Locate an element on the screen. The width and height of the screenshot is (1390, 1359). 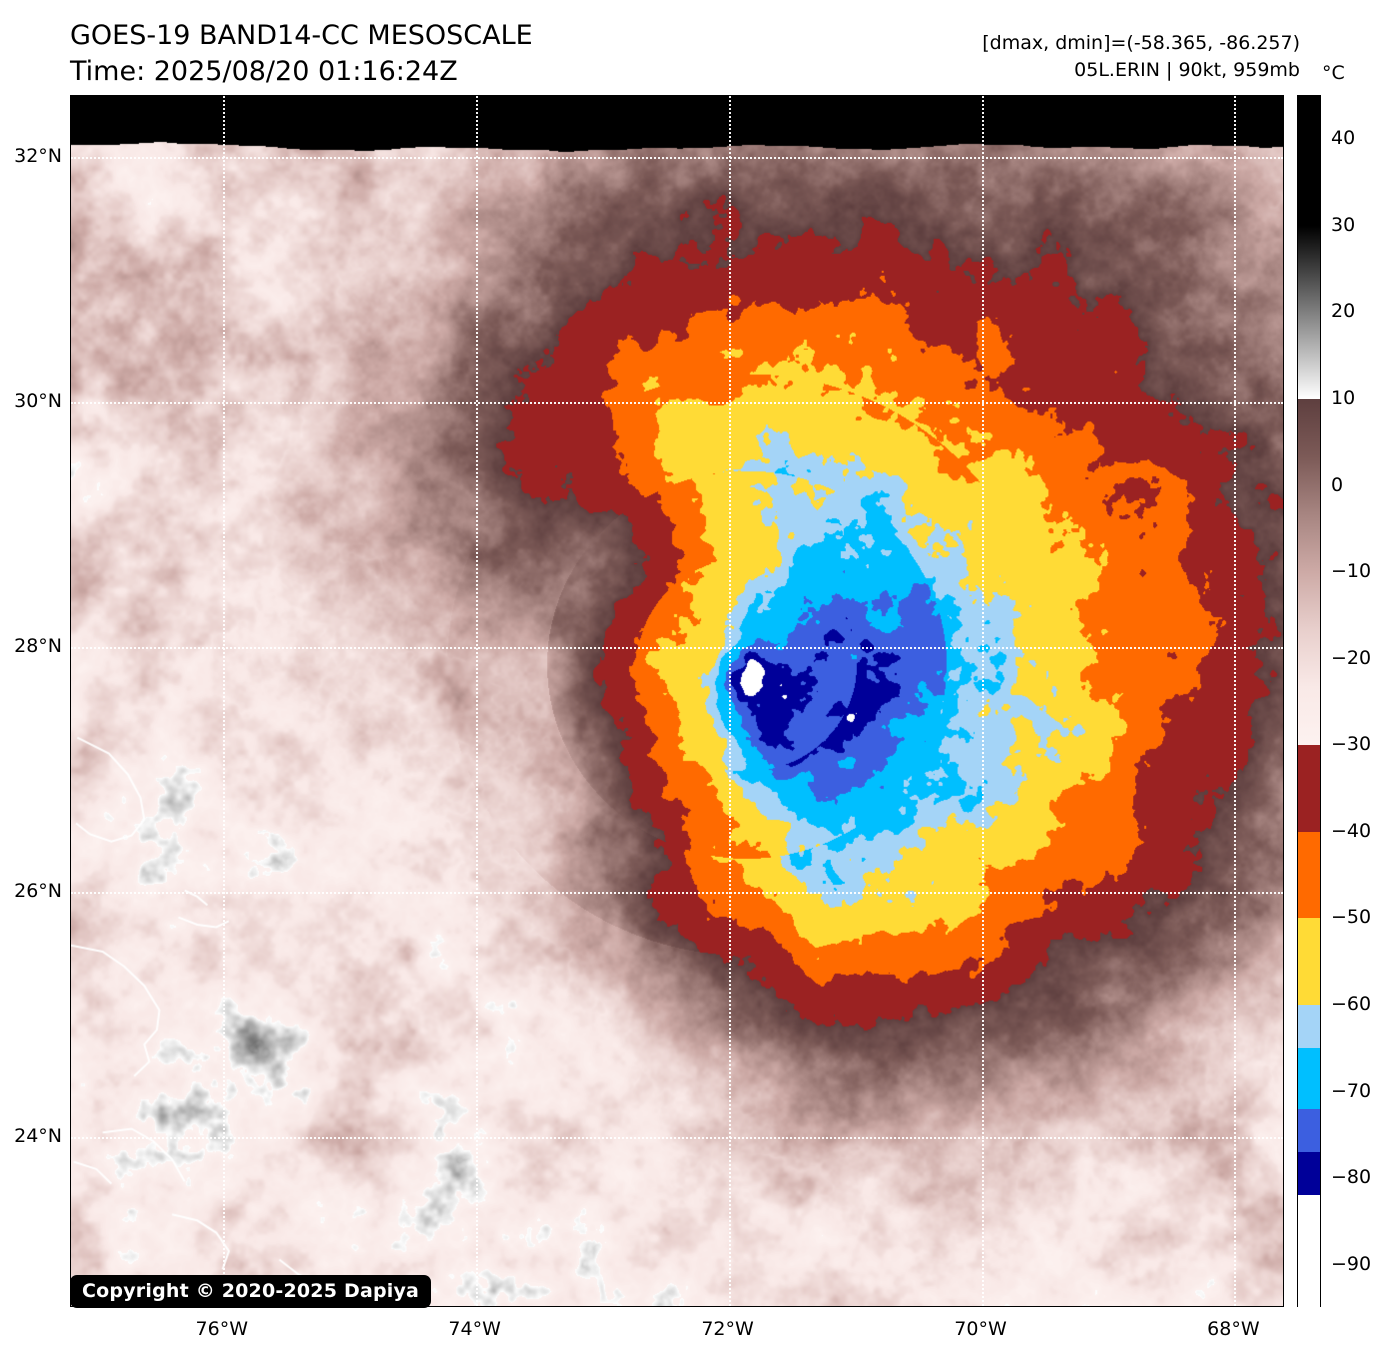
colorbar-tick-label: −10 is located at coordinates (1351, 571).